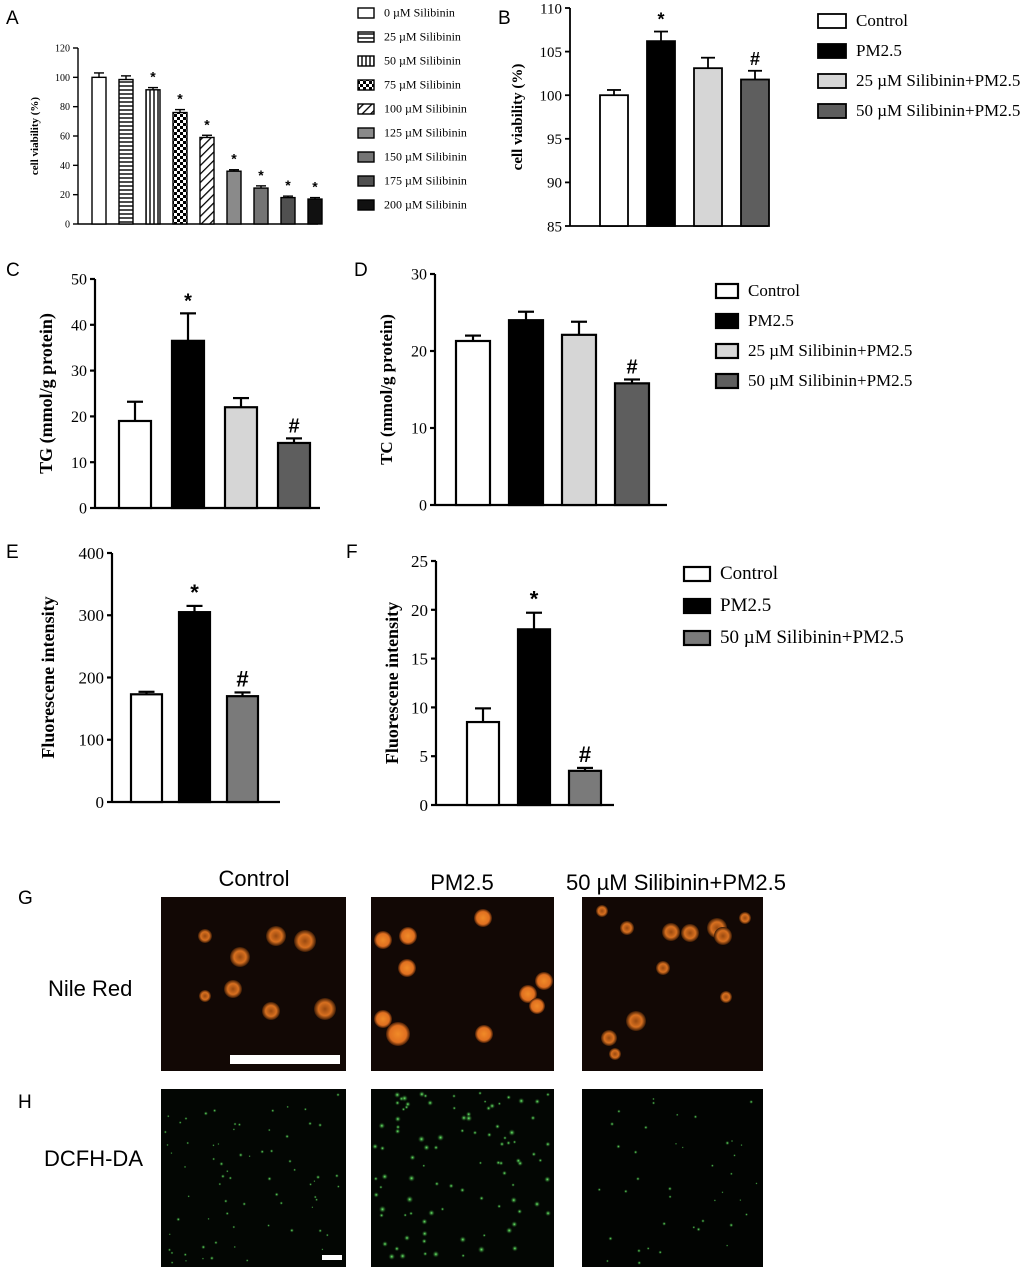  What do you see at coordinates (62, 49) in the screenshot?
I see `y-tick-label: 120` at bounding box center [62, 49].